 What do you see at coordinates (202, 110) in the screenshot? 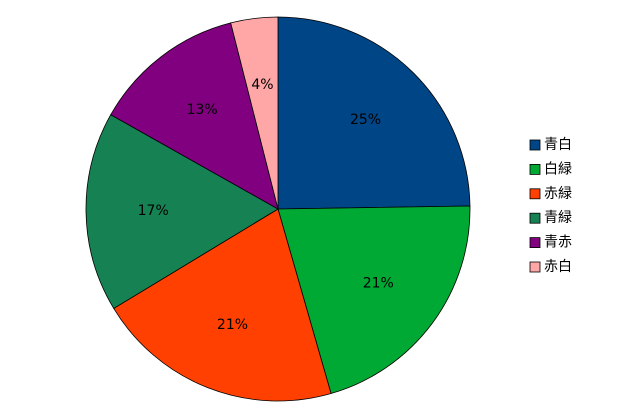
I see `data-label: 13%` at bounding box center [202, 110].